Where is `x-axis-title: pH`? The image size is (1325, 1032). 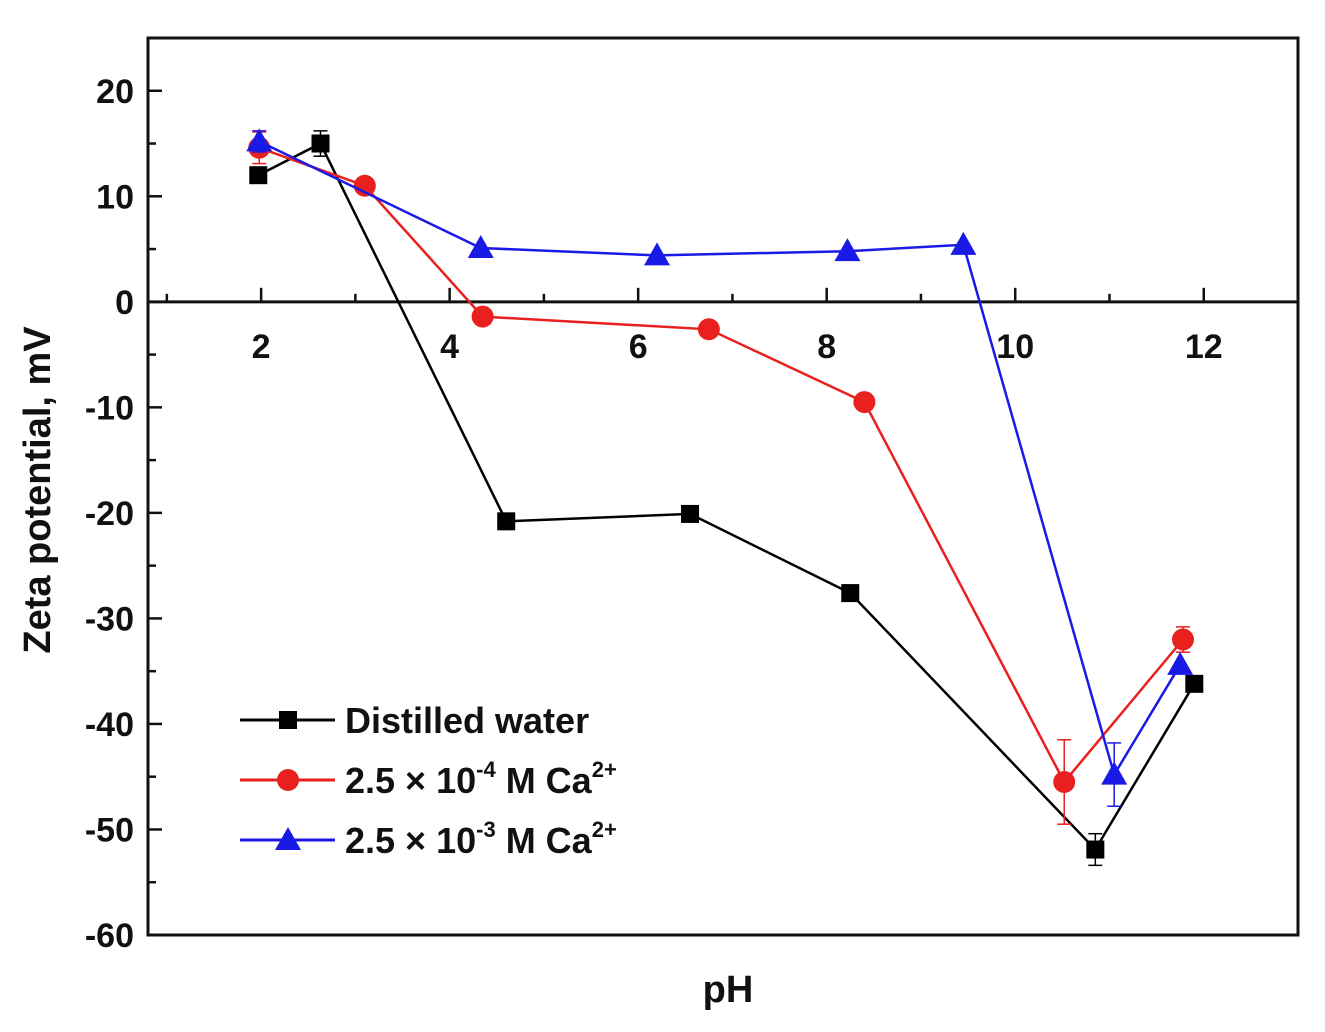 x-axis-title: pH is located at coordinates (728, 990).